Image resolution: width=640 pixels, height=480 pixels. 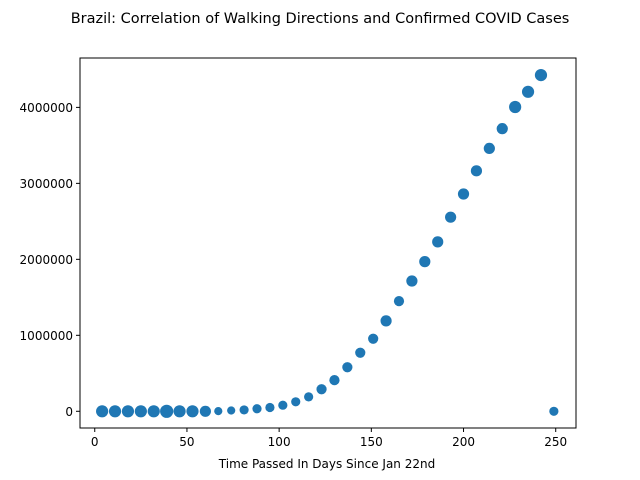 I want to click on y-tick-label-3: 3000000, so click(x=46, y=184).